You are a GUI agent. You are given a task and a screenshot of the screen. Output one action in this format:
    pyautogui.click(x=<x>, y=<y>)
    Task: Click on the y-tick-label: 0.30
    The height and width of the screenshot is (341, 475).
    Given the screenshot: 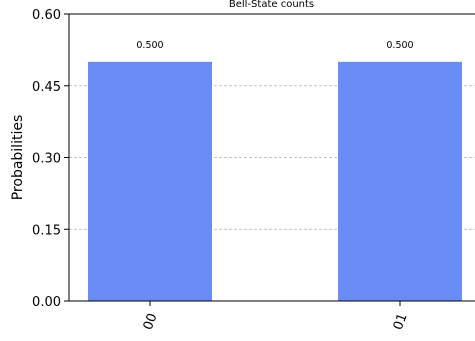 What is the action you would take?
    pyautogui.click(x=46, y=159)
    